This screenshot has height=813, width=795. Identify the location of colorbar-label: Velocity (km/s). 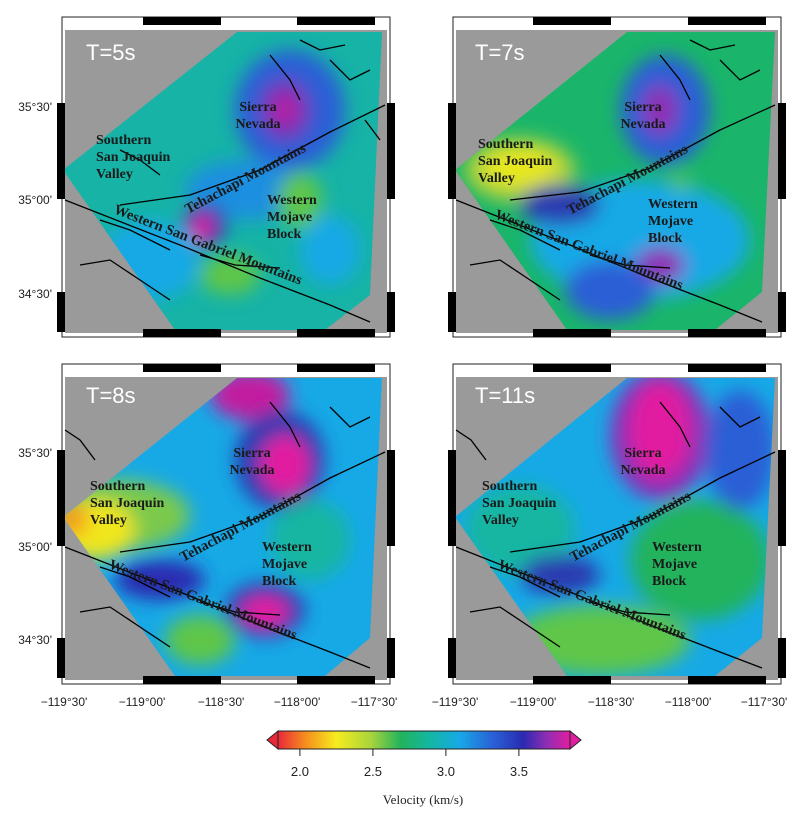
(423, 799).